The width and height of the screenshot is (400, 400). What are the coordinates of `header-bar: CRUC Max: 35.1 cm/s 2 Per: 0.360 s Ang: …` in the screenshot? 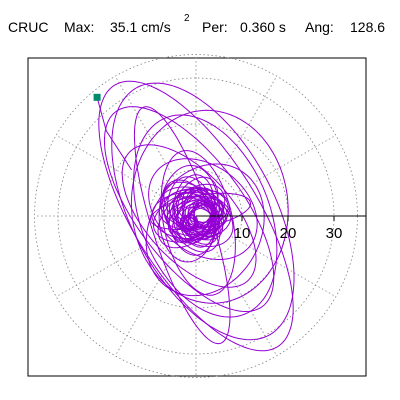 It's located at (200, 22).